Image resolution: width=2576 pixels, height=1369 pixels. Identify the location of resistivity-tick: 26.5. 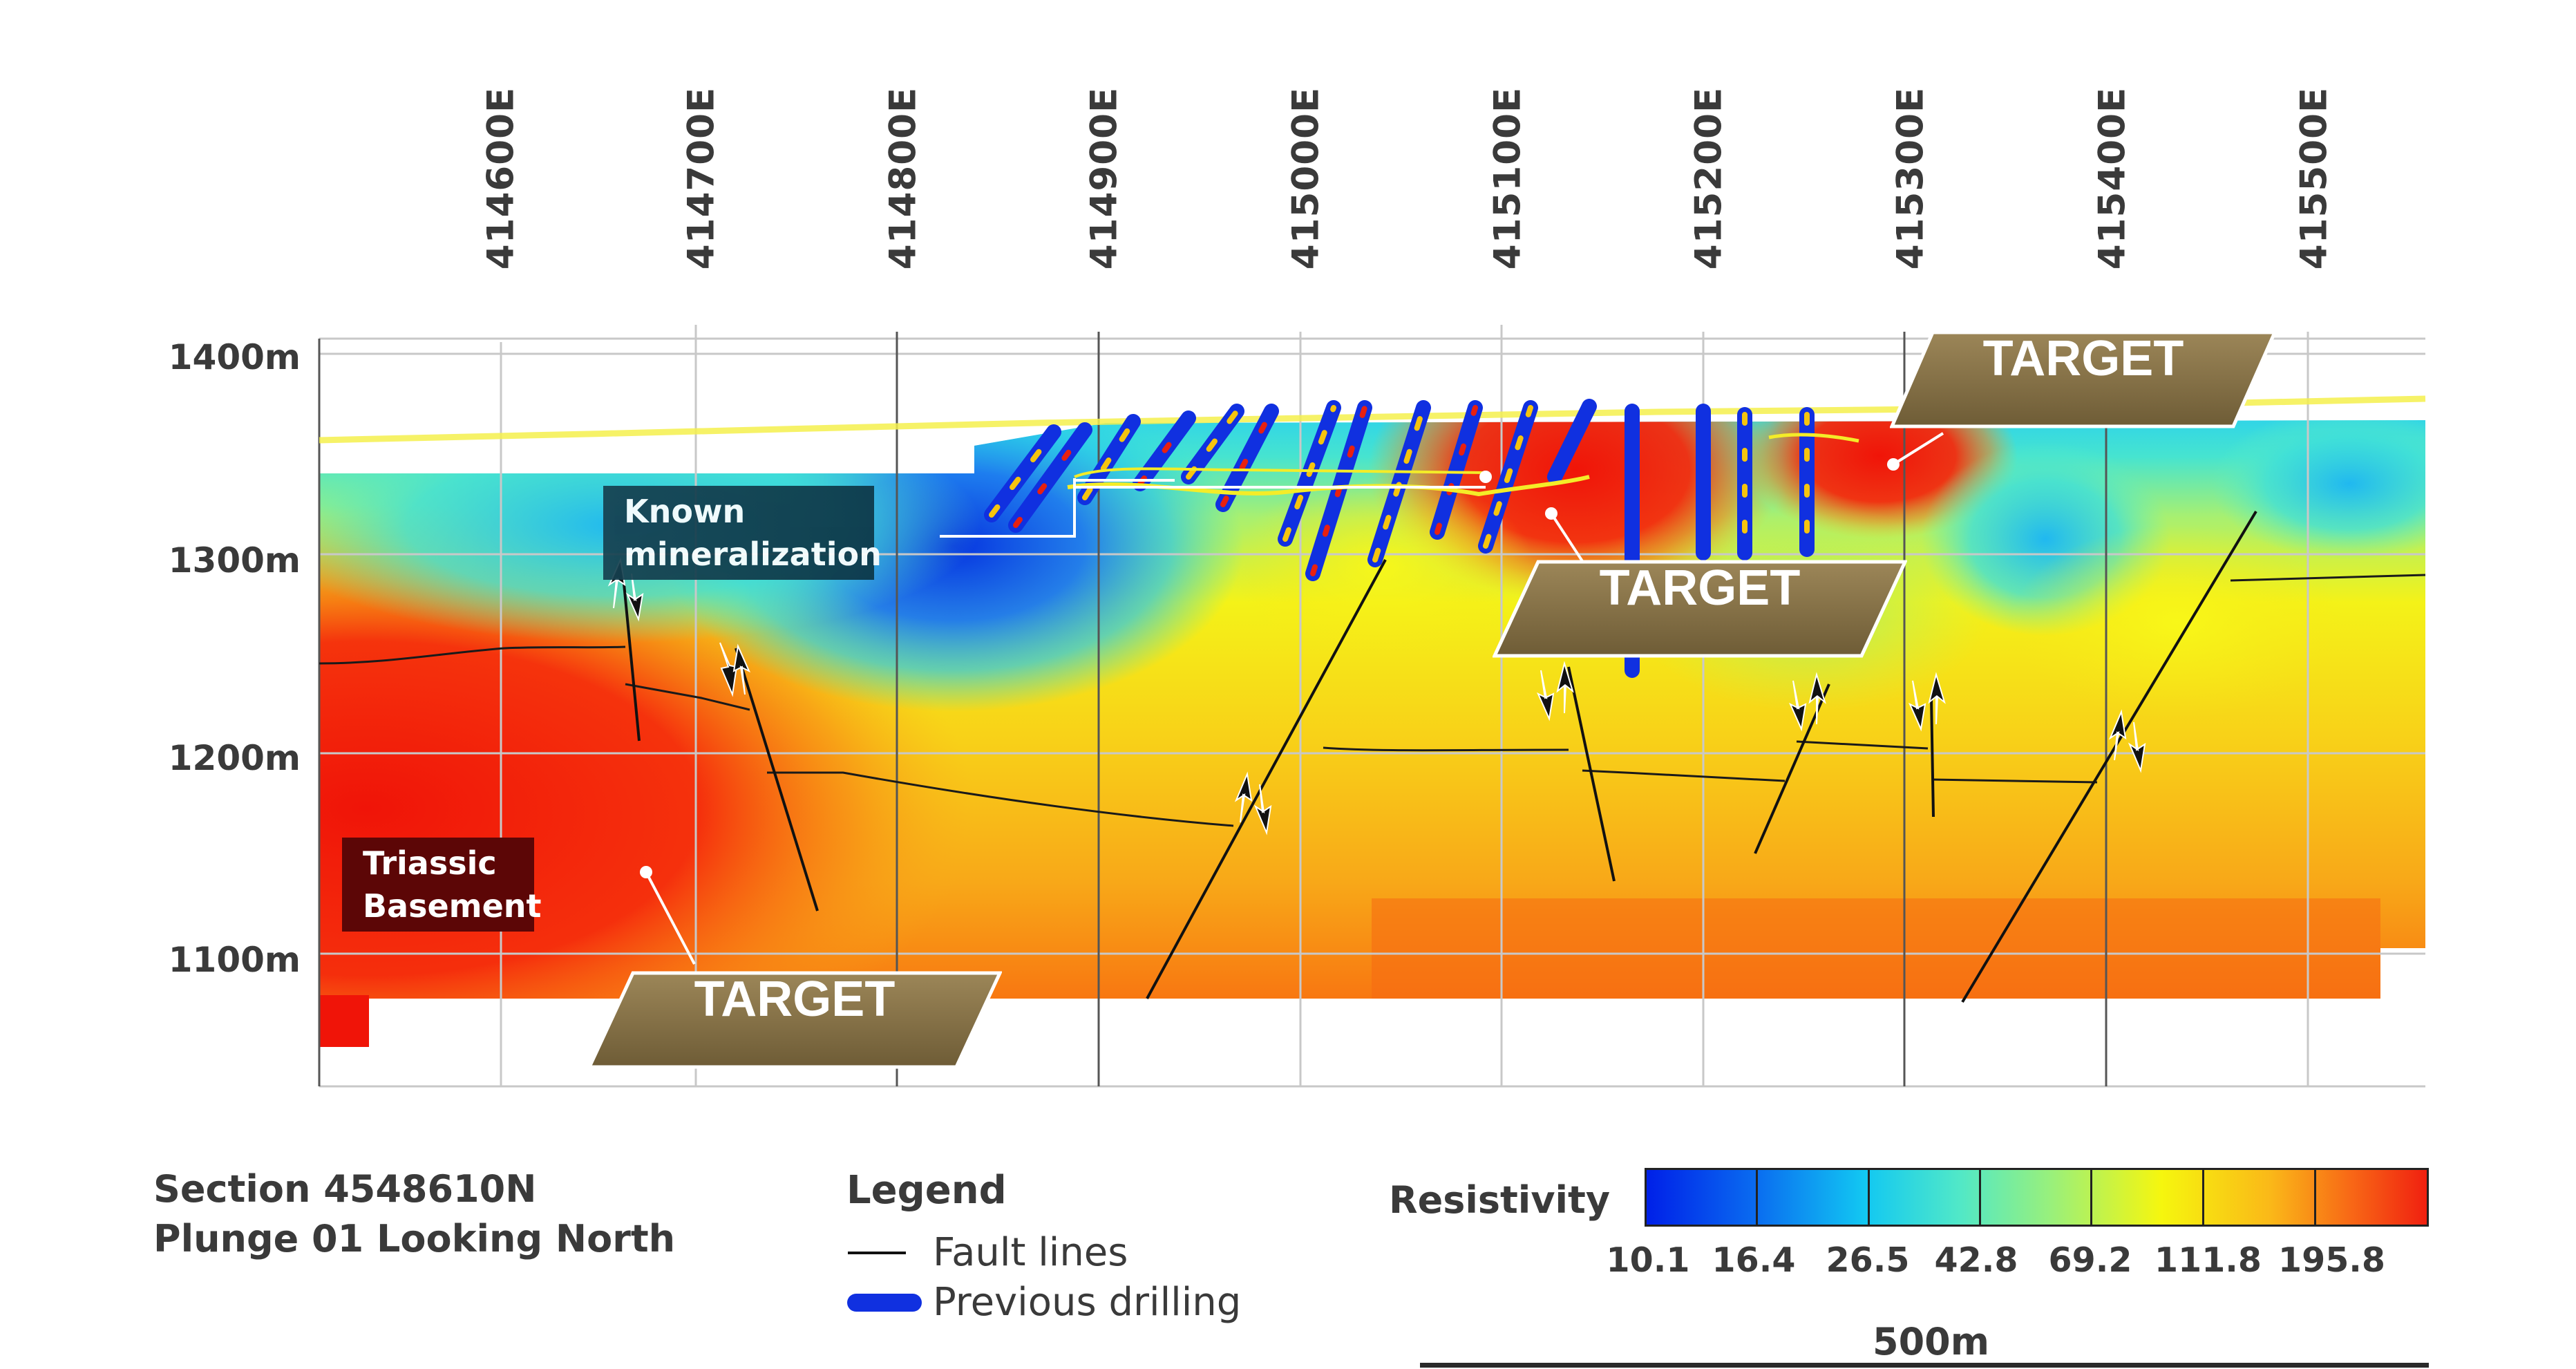
(1868, 1260).